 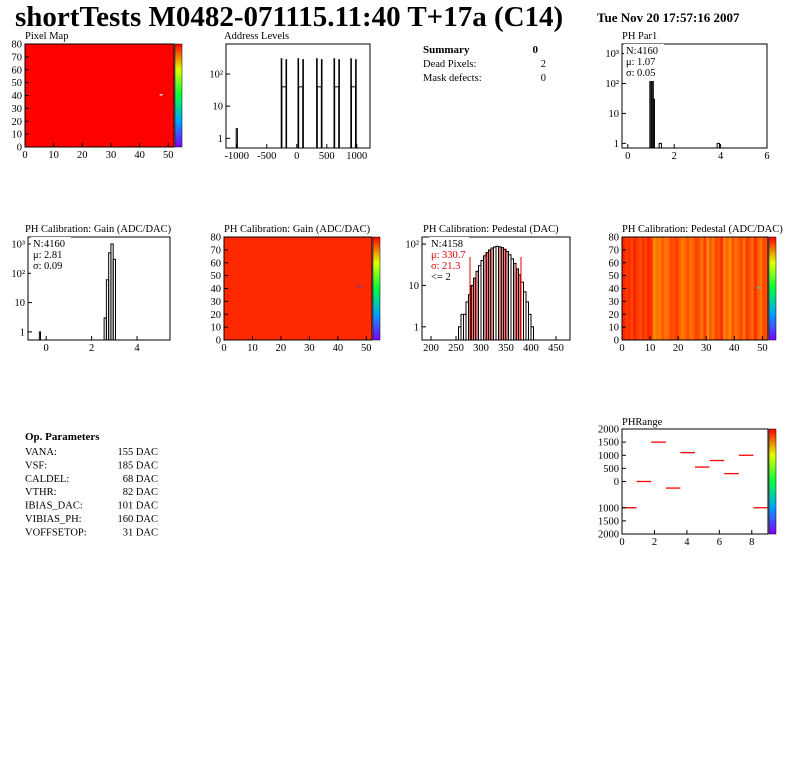 I want to click on param-name: VOFFSETOP:, so click(x=56, y=532).